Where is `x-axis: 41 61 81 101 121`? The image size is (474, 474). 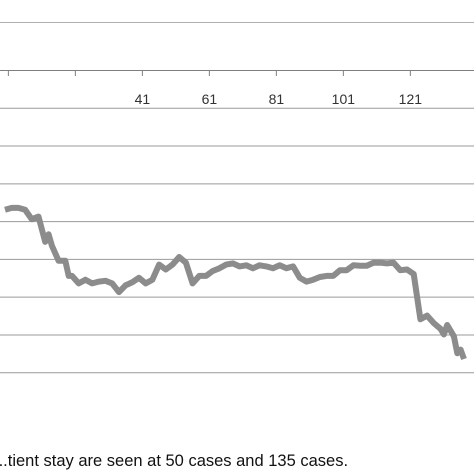 x-axis: 41 61 81 101 121 is located at coordinates (237, 88).